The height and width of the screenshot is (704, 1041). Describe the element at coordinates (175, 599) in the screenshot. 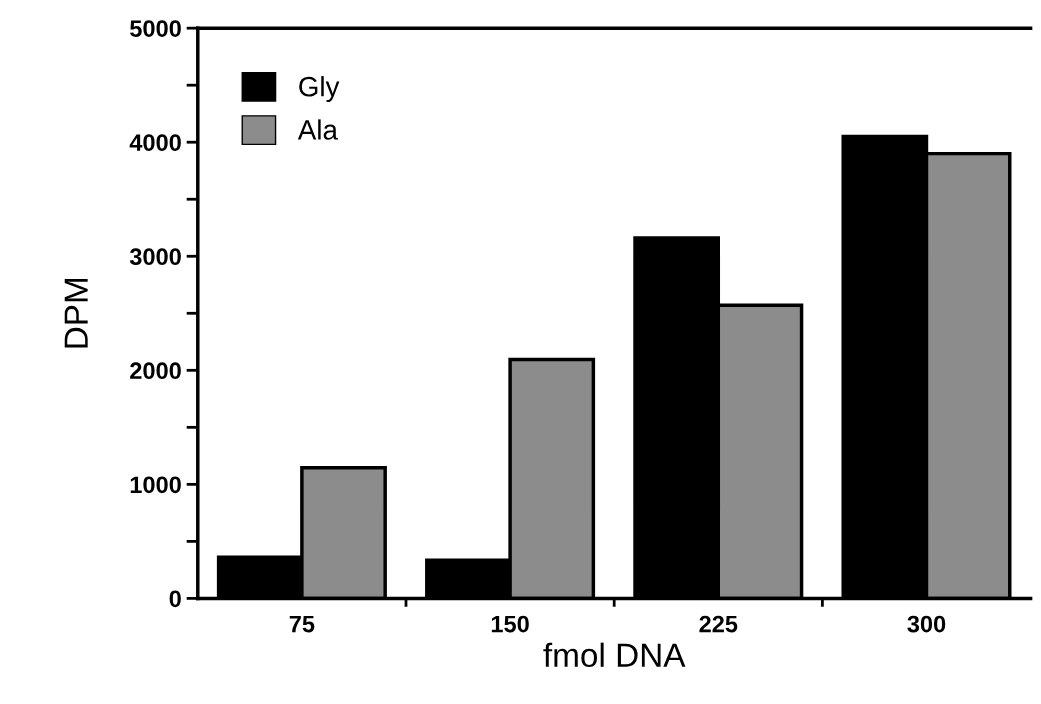

I see `y-tick-label: 0` at that location.